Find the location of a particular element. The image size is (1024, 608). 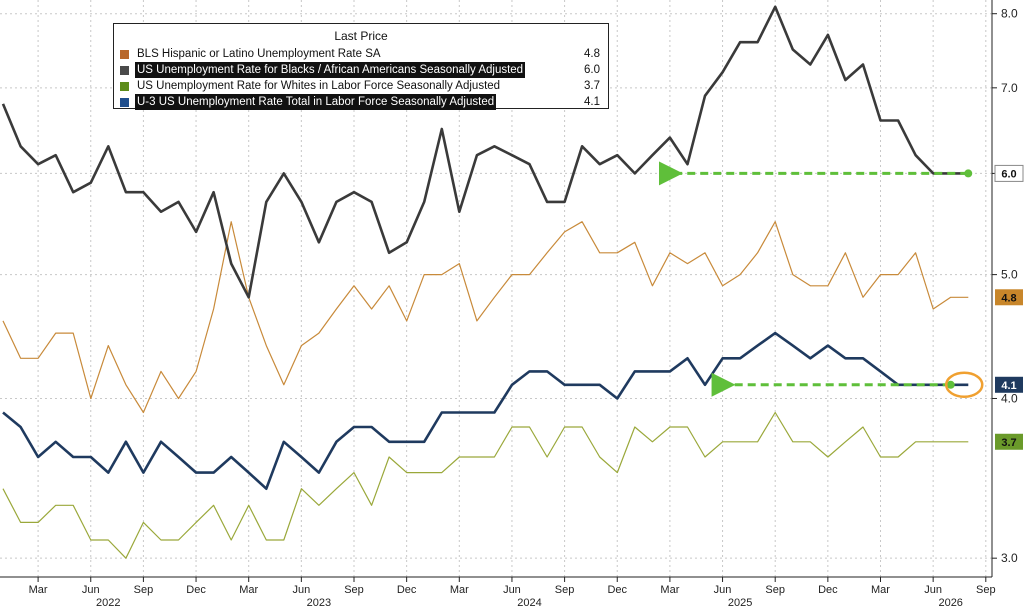

legend-title: Last Price is located at coordinates (361, 36).